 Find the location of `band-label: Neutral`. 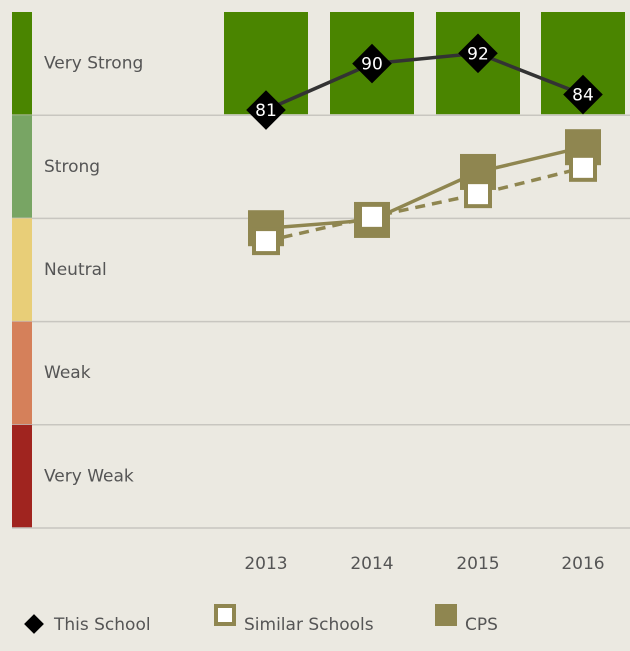

band-label: Neutral is located at coordinates (75, 270).